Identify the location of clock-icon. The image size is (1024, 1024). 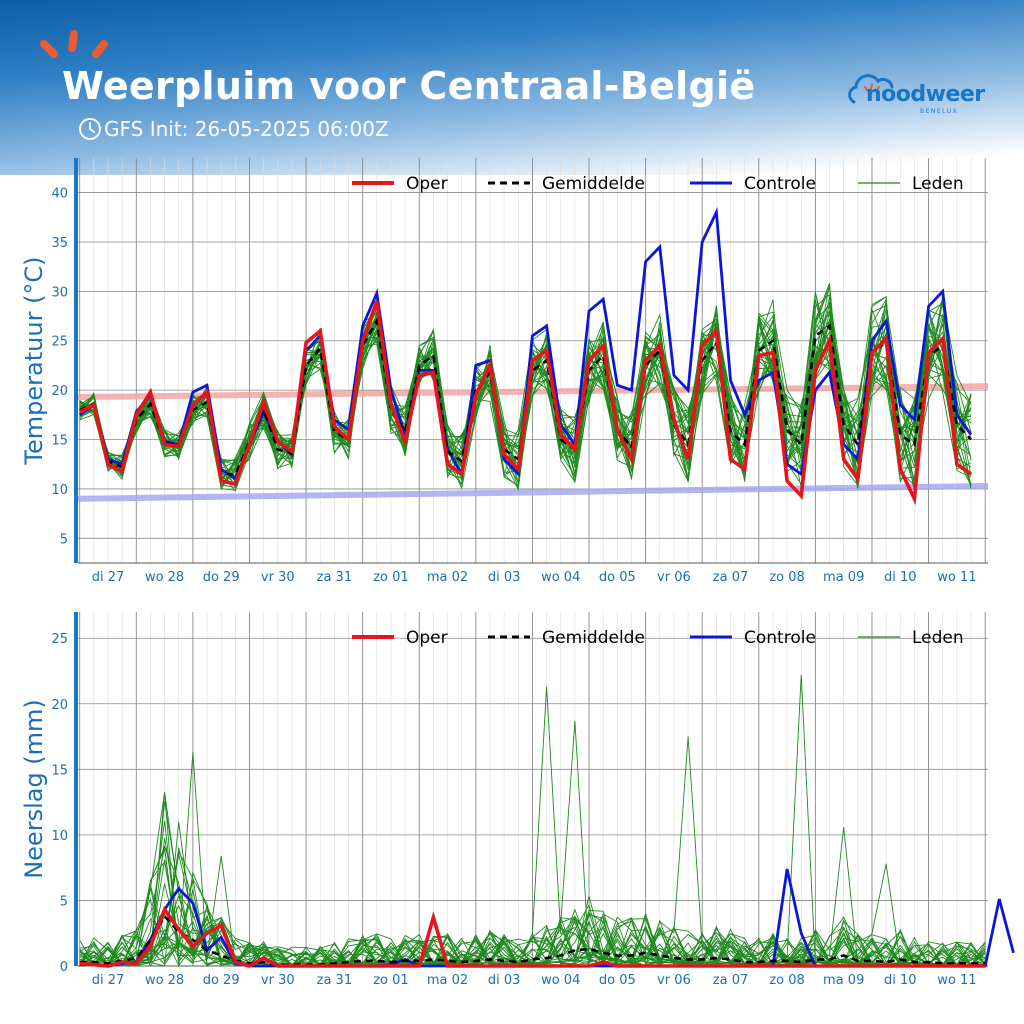
(90, 129).